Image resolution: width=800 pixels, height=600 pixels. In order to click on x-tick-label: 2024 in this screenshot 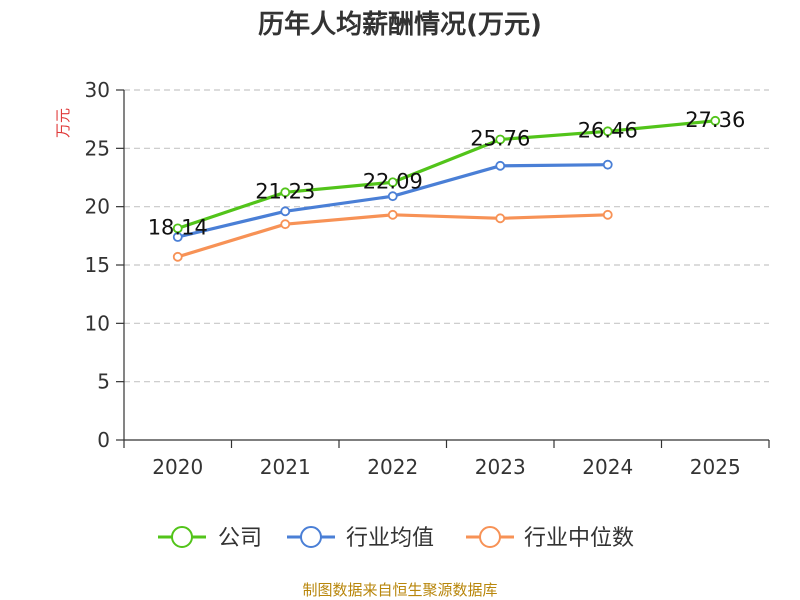, I will do `click(607, 467)`.